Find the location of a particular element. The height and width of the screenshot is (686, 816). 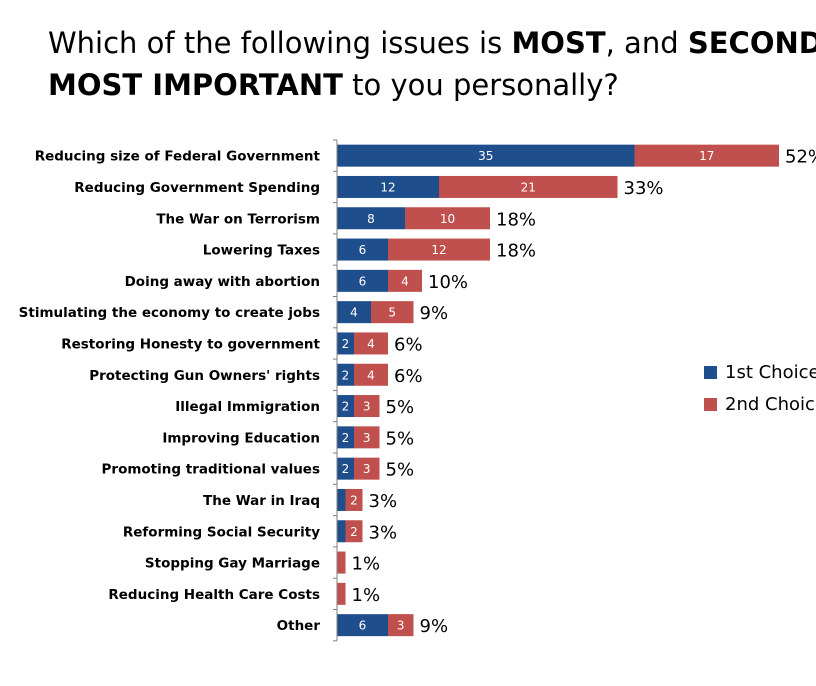

category-label: Other is located at coordinates (299, 626).